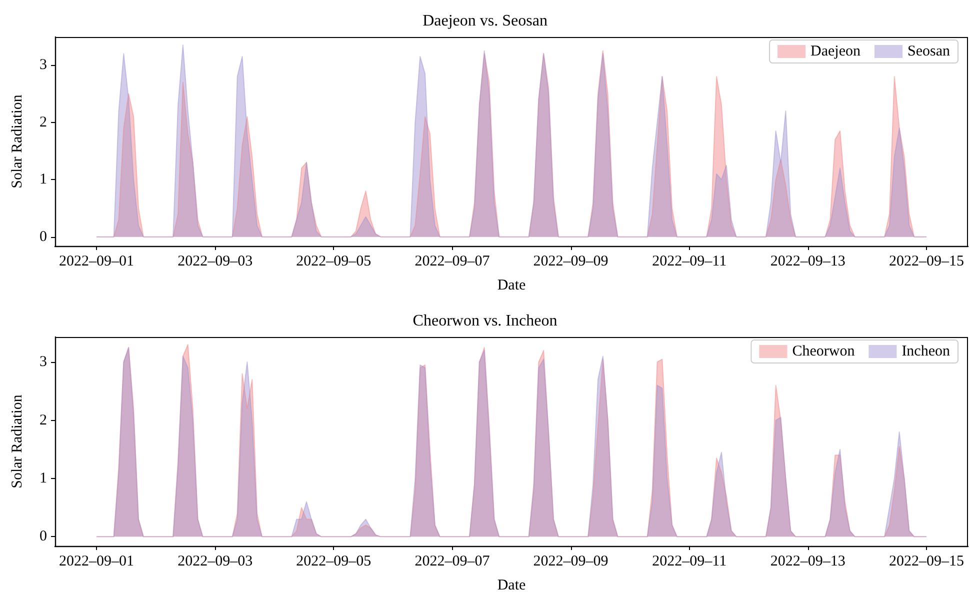  Describe the element at coordinates (824, 352) in the screenshot. I see `legend-label: Cheorwon` at that location.